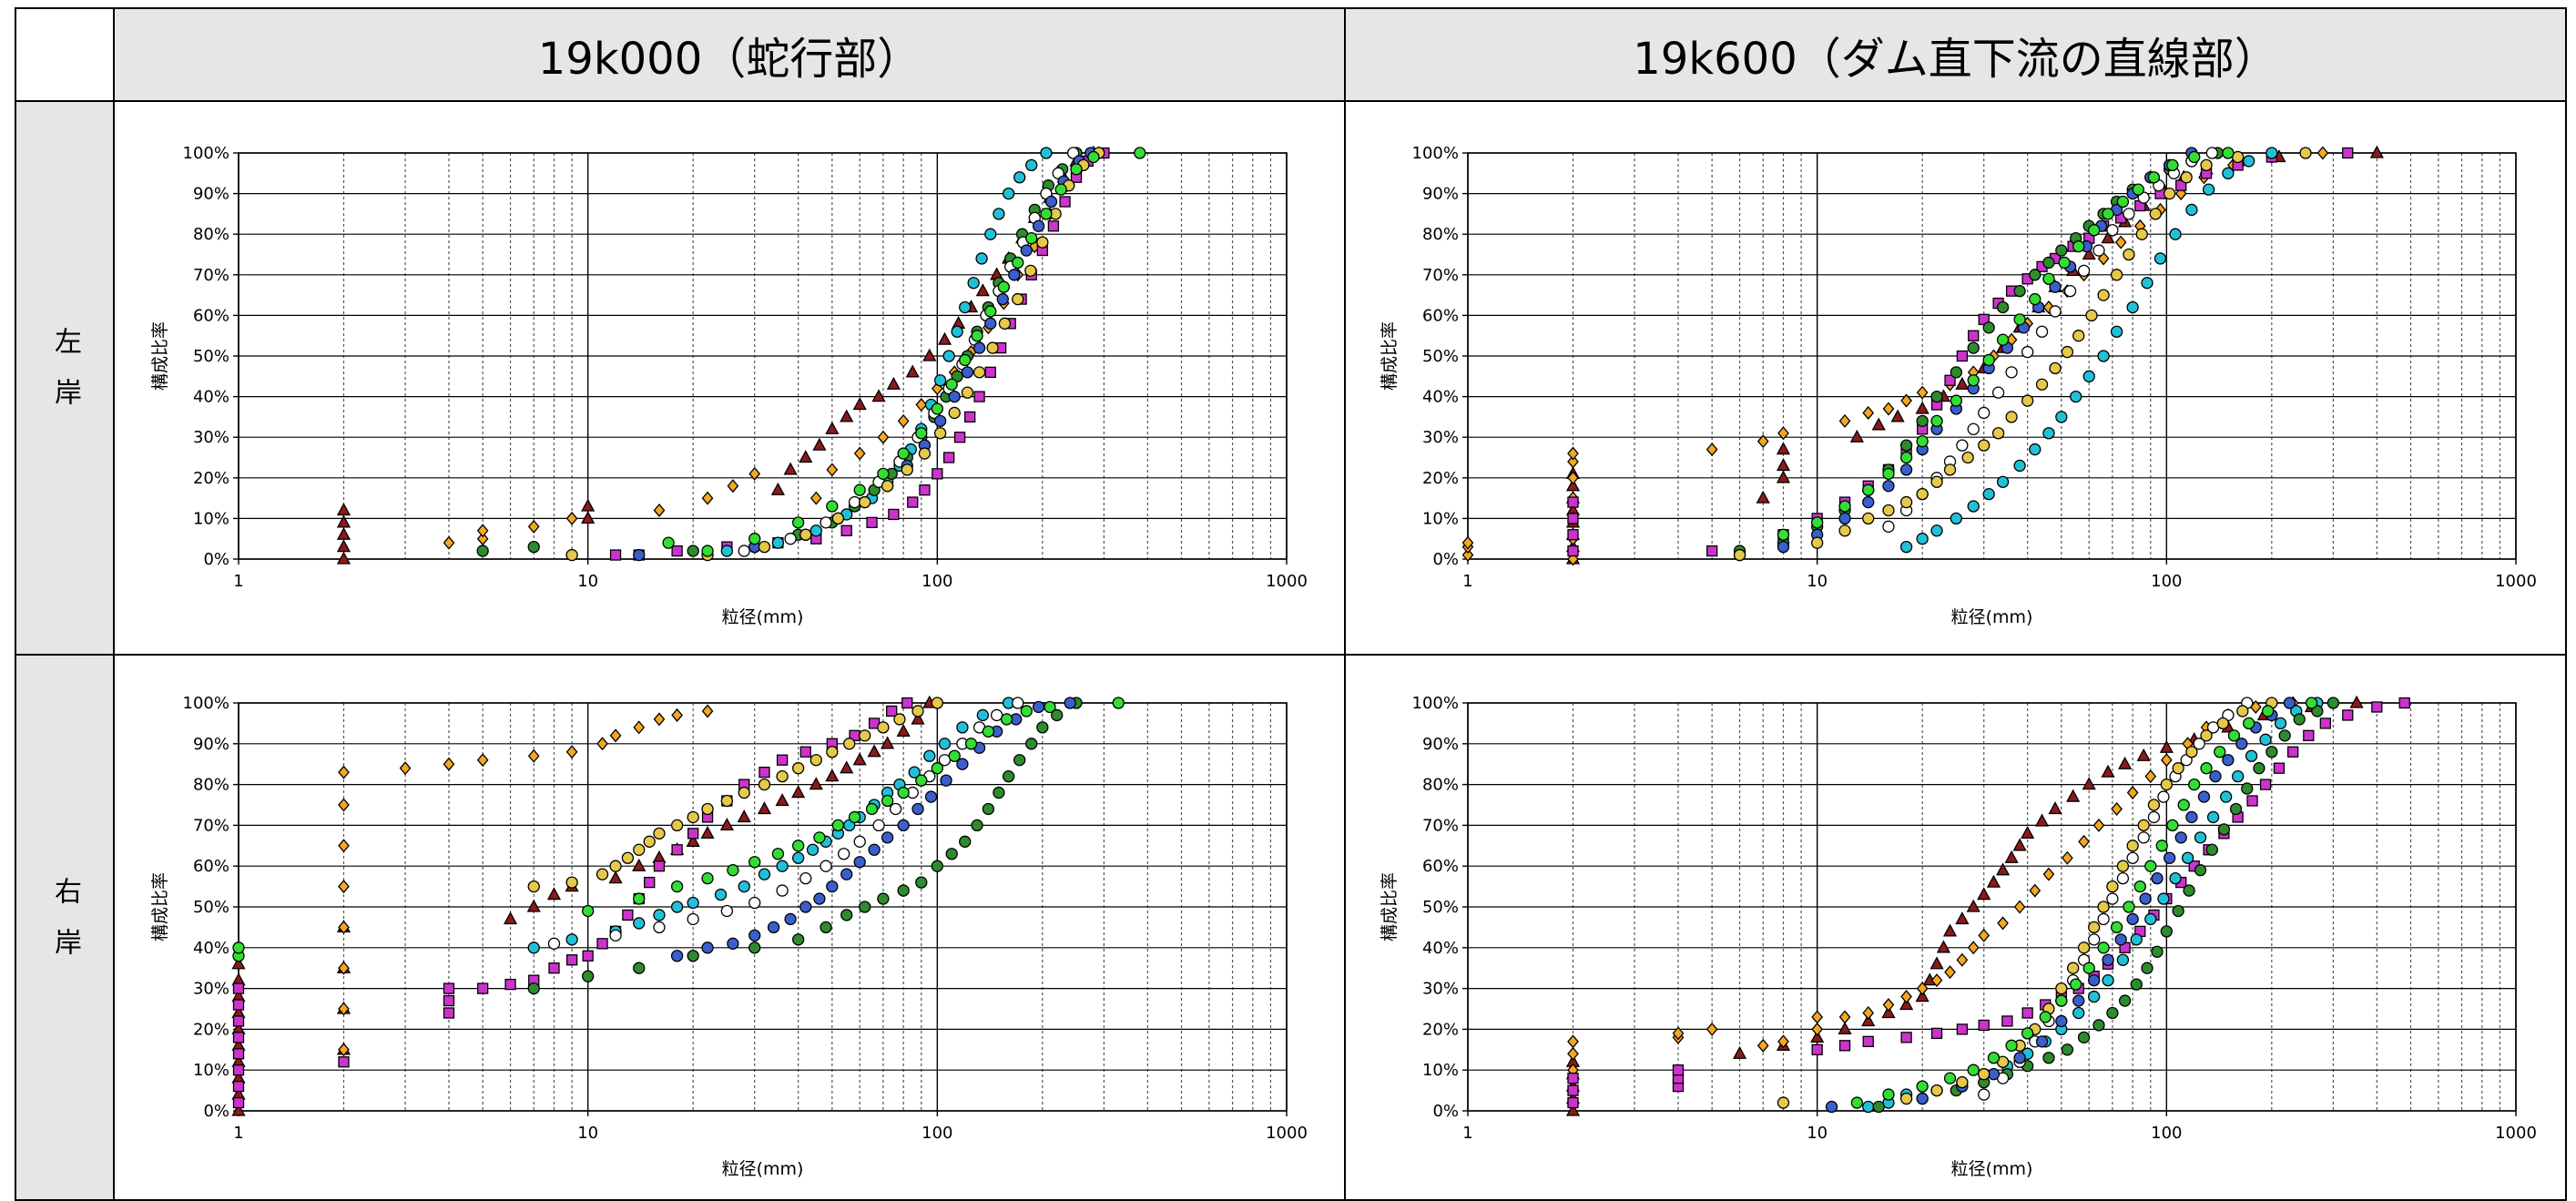 This screenshot has width=2576, height=1201. I want to click on y-tick-label: 30%, so click(211, 437).